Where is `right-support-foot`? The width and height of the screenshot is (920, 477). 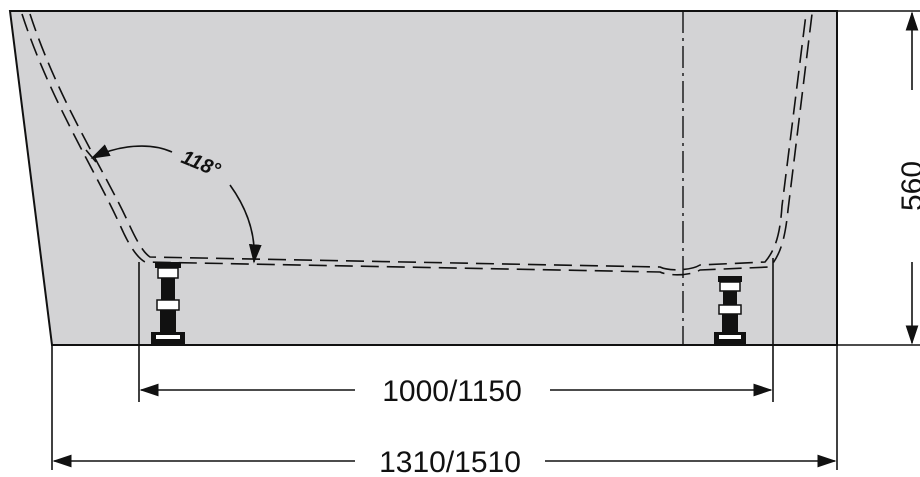 right-support-foot is located at coordinates (730, 310).